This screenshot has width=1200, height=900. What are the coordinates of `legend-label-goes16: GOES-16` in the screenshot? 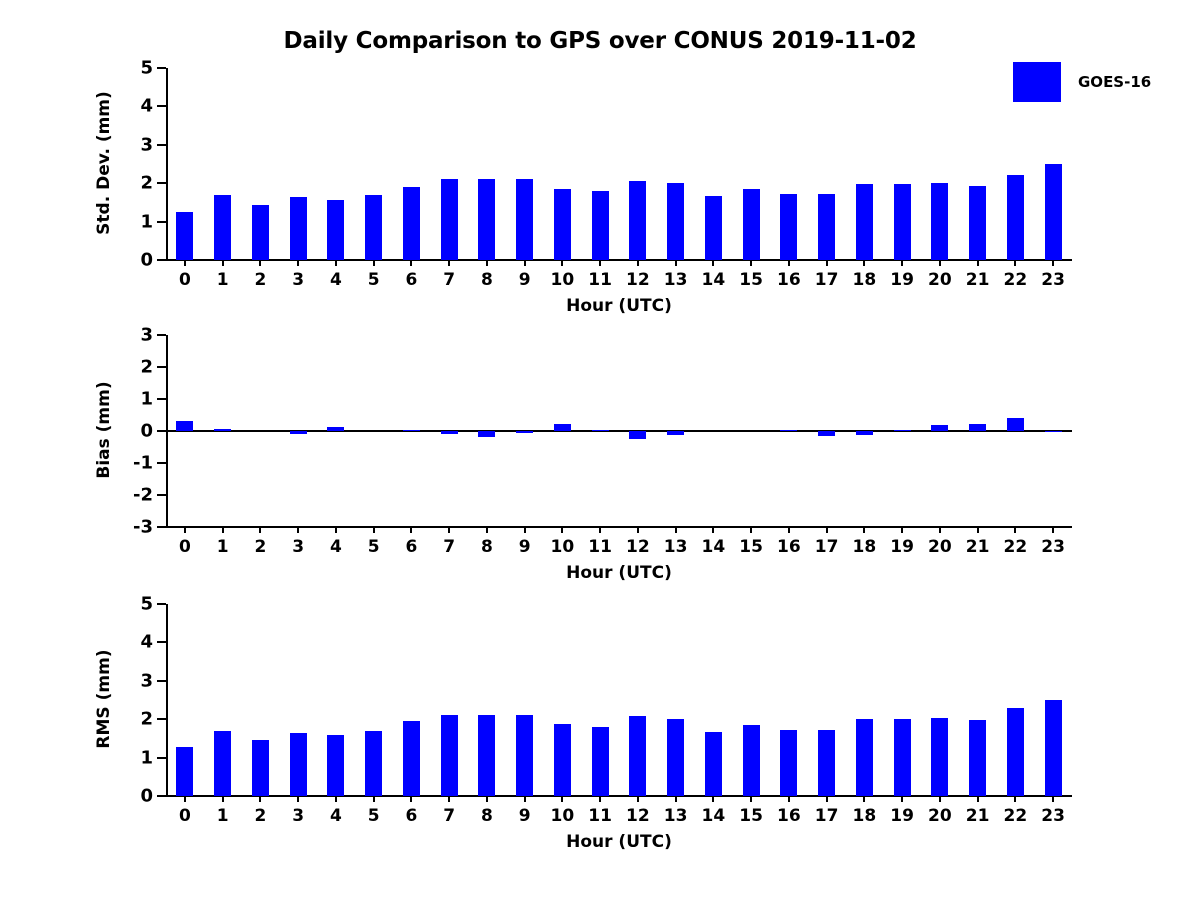 It's located at (1115, 82).